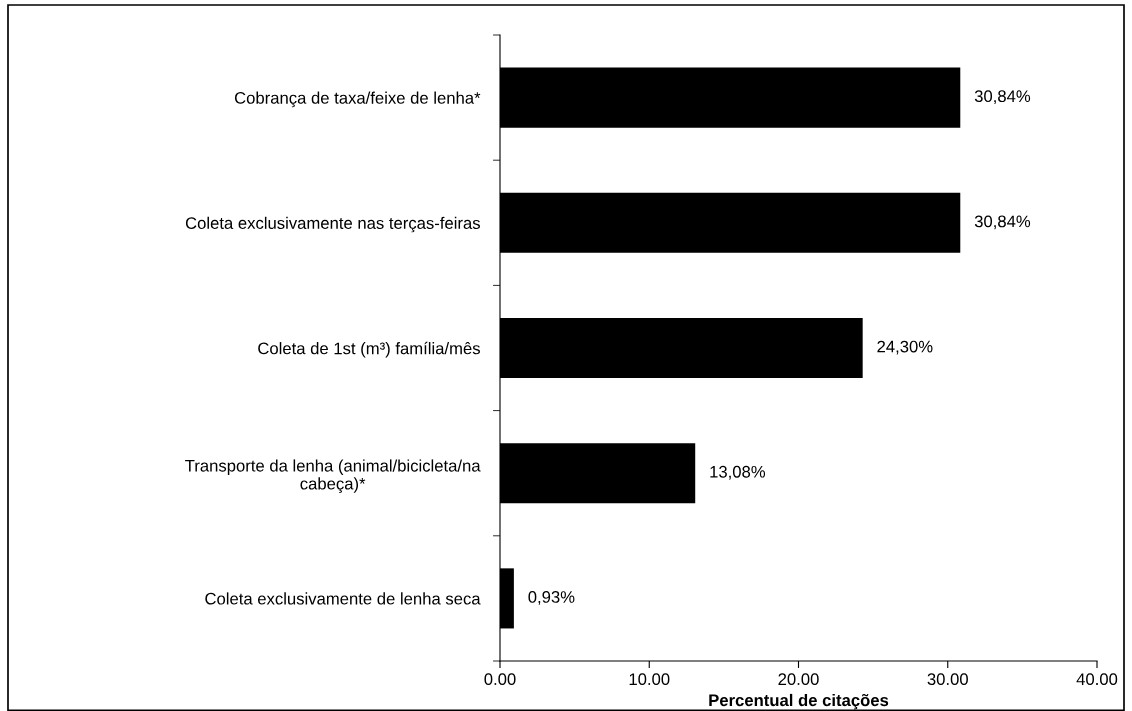  What do you see at coordinates (357, 99) in the screenshot?
I see `y-tick-label: Cobrança de taxa/feixe de lenha*` at bounding box center [357, 99].